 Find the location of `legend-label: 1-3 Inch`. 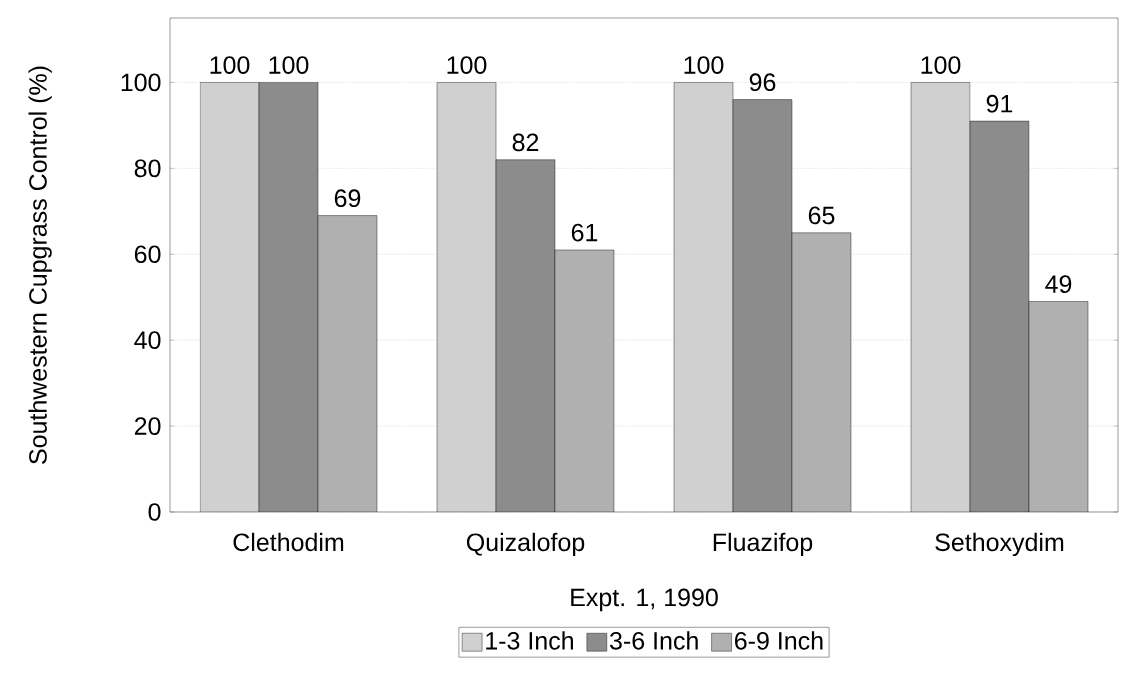

legend-label: 1-3 Inch is located at coordinates (529, 640).